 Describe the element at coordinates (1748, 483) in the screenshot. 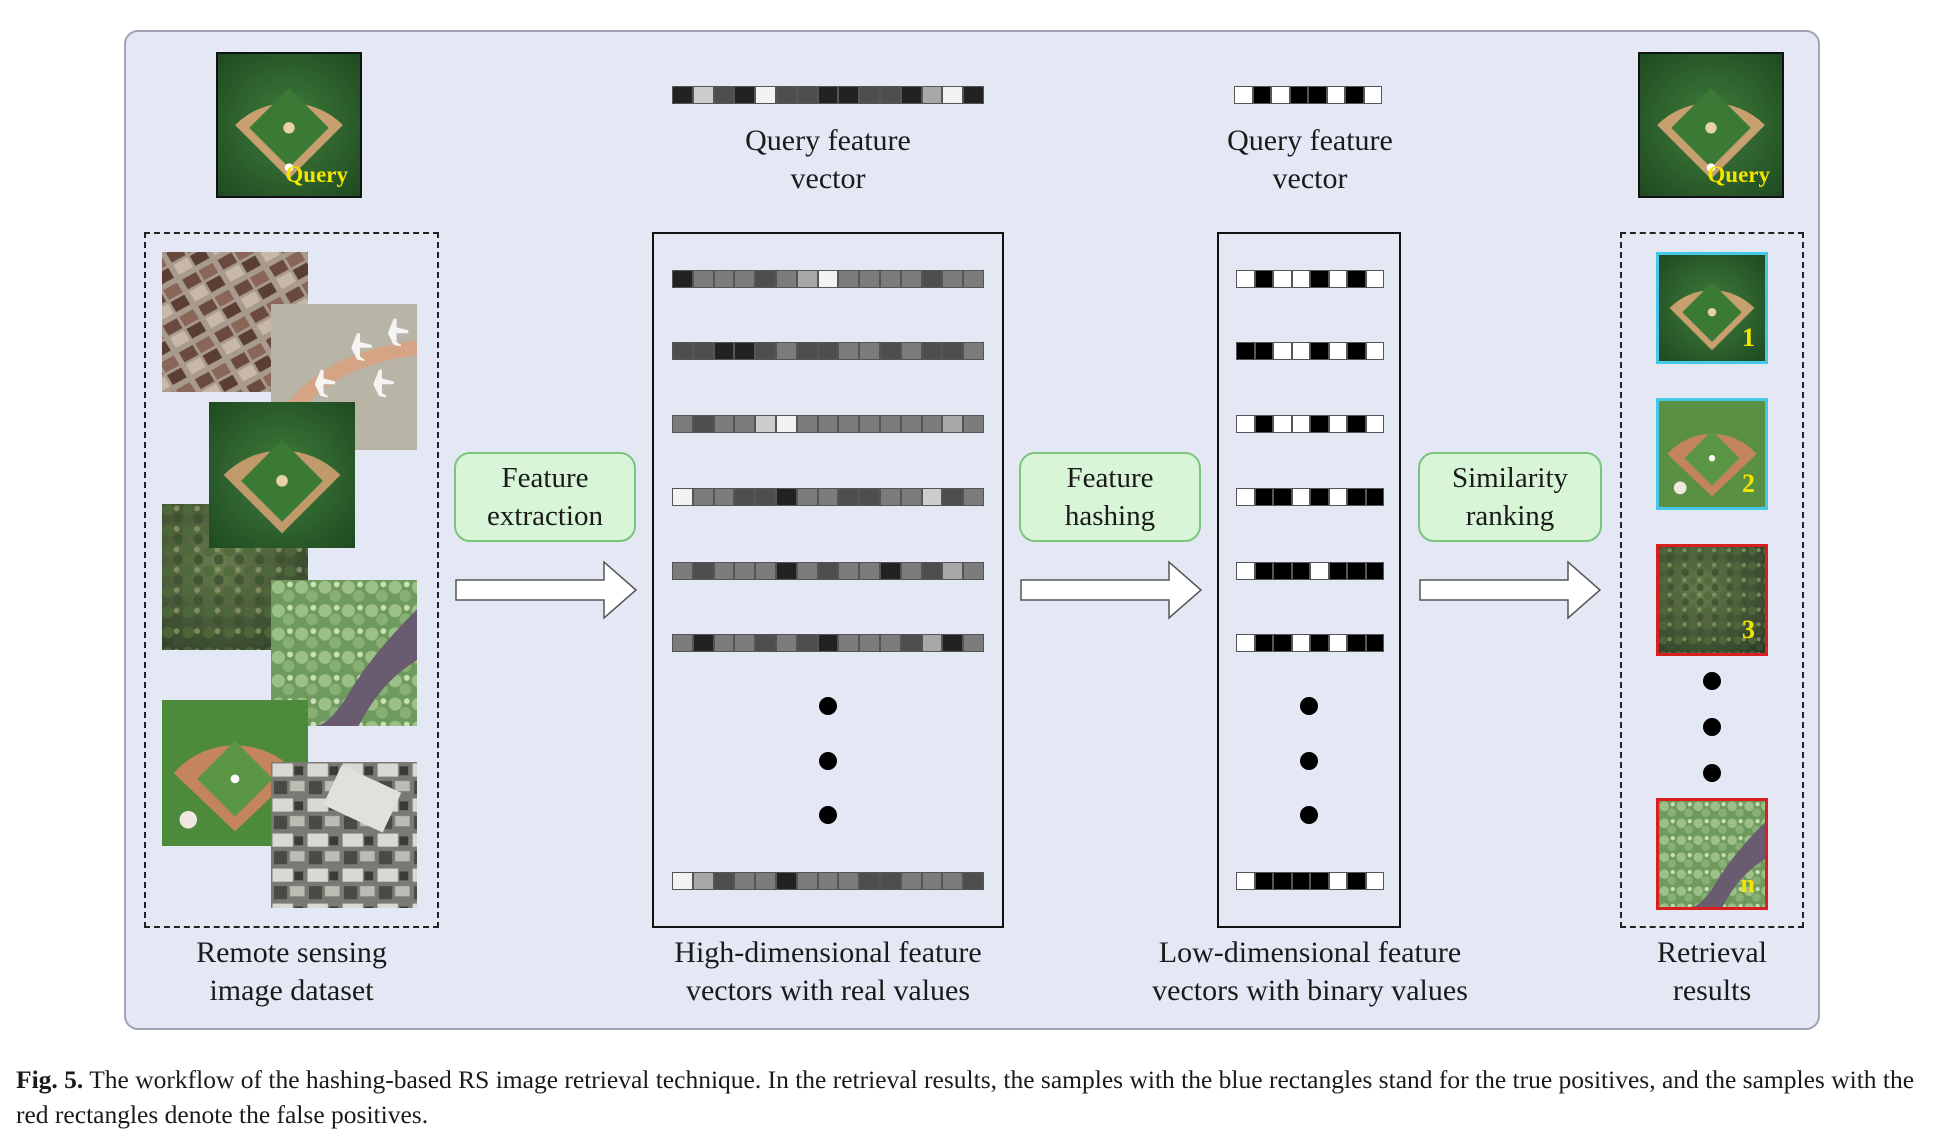

I see `result-rank-2: 2` at that location.